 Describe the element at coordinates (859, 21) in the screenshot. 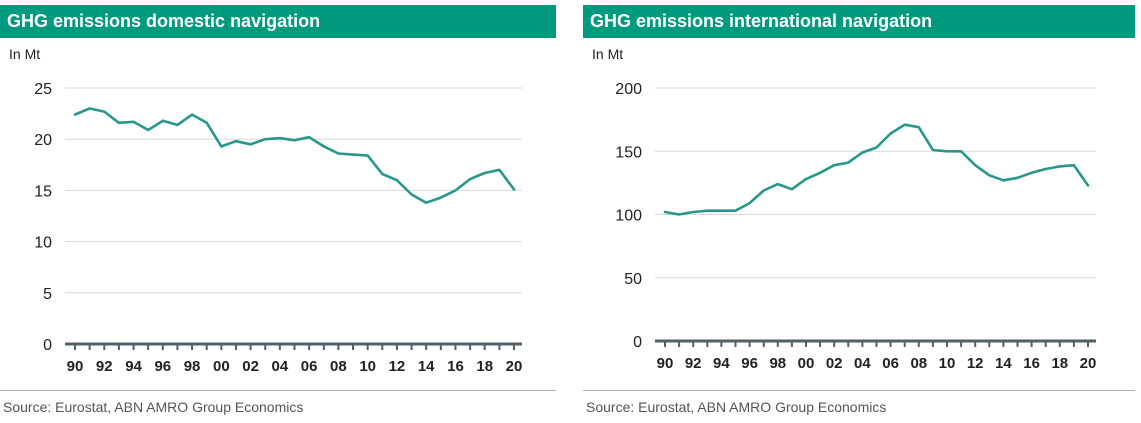

I see `chart-title: GHG emissions international navigation` at that location.